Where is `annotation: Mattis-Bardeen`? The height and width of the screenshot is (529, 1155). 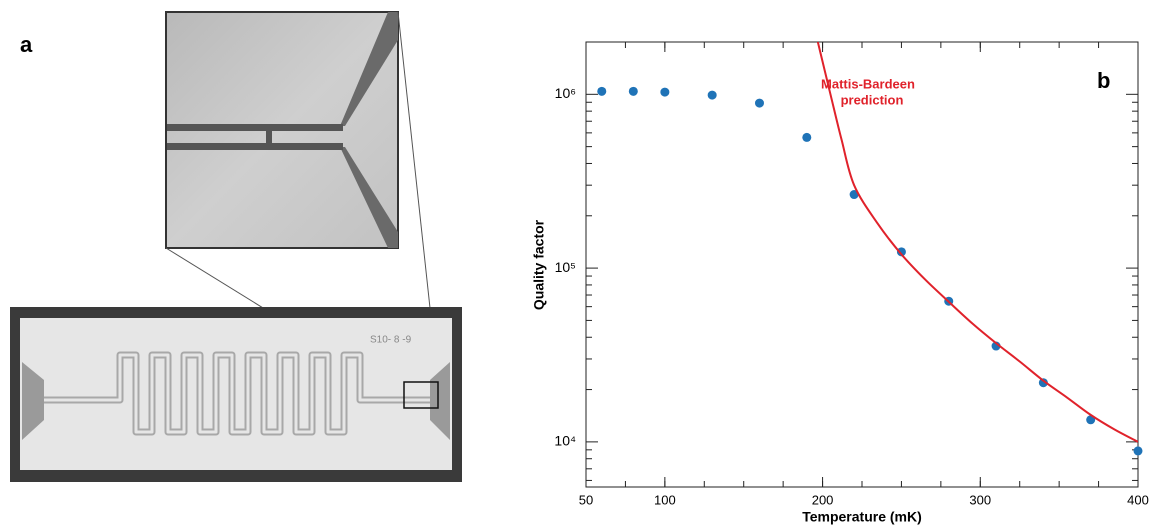
annotation: Mattis-Bardeen is located at coordinates (868, 83).